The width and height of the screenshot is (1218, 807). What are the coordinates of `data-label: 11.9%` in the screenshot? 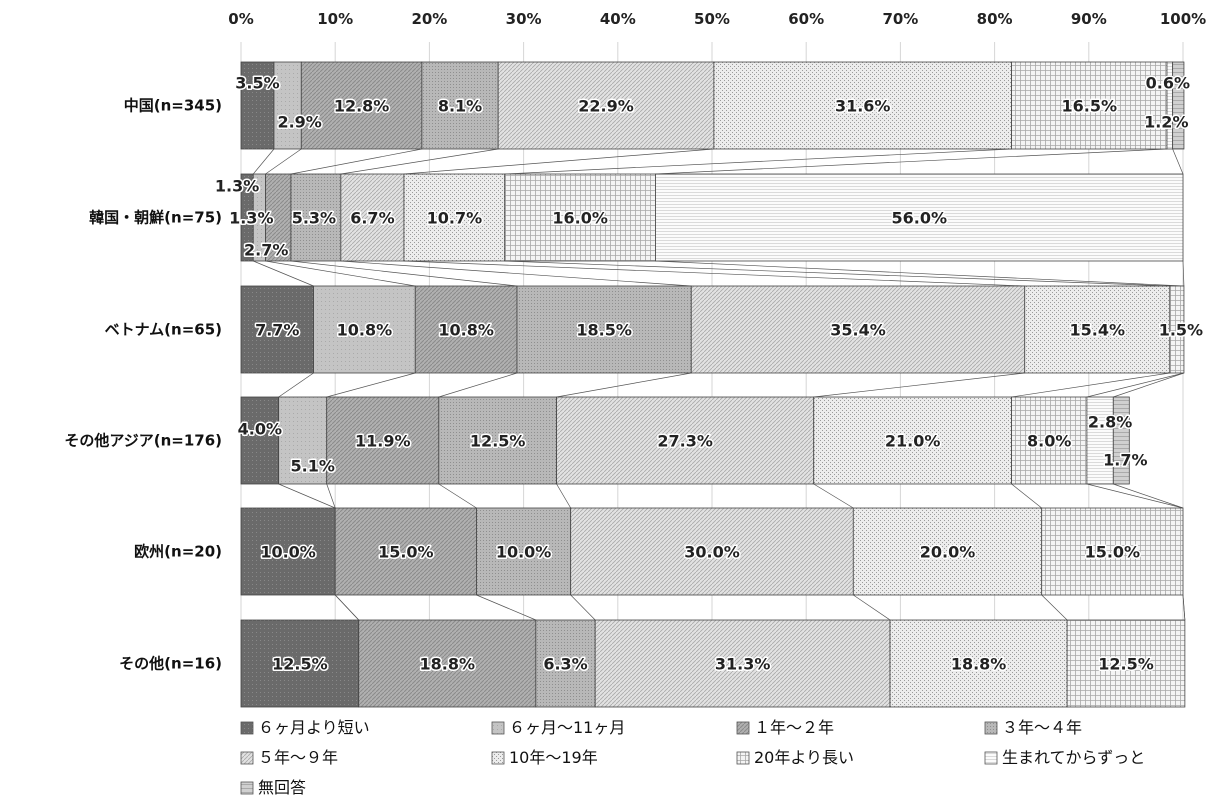 It's located at (383, 441).